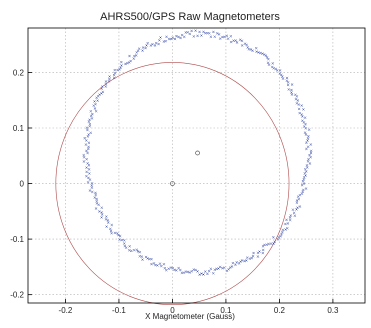  Describe the element at coordinates (21, 184) in the screenshot. I see `y-axis-ticks: -0.2 -0.1 0 0.1 0.2` at that location.